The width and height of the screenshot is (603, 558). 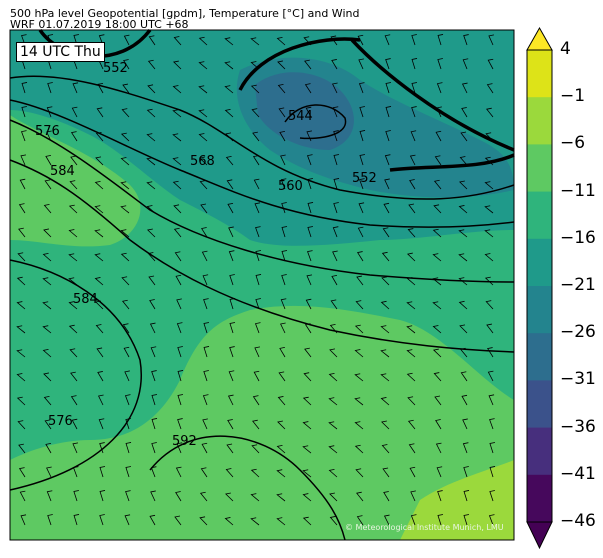 I want to click on colorbar-tick-label: −46, so click(x=578, y=521).